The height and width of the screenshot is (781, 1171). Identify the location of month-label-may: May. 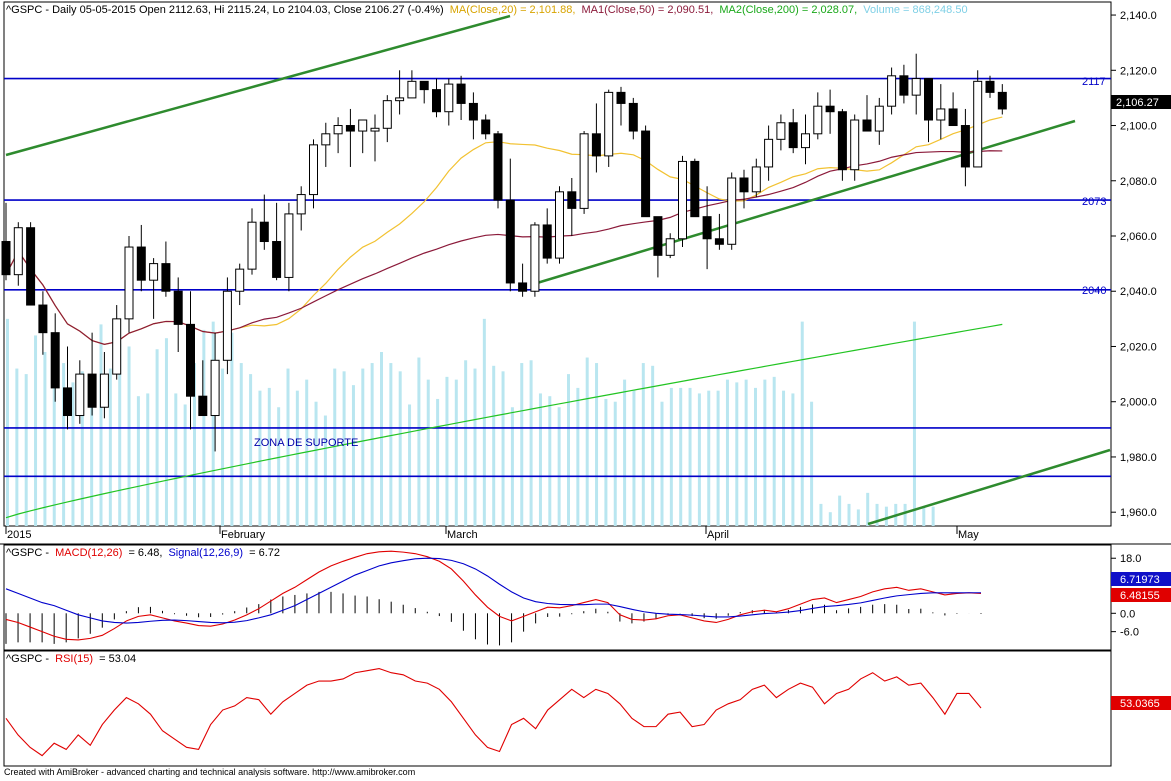
(968, 535).